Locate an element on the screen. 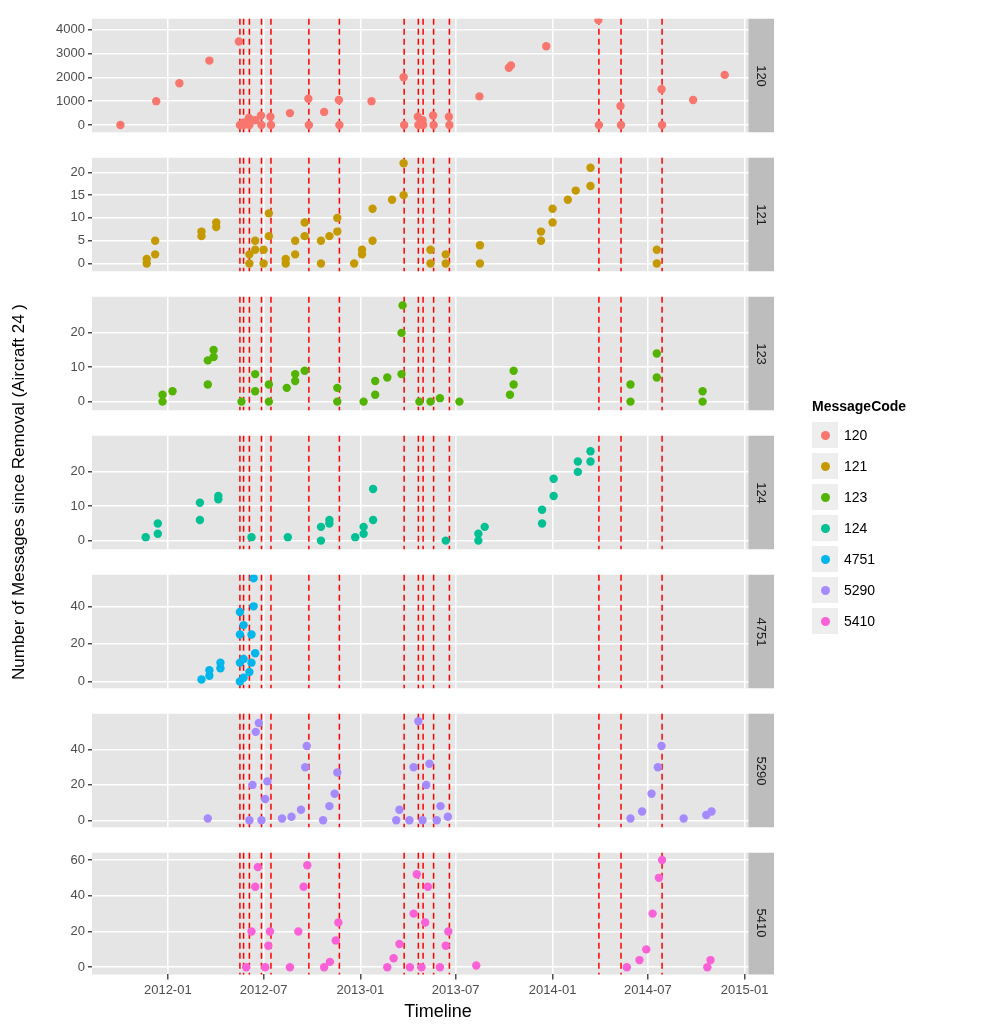  legend-label: 5410 is located at coordinates (860, 621).